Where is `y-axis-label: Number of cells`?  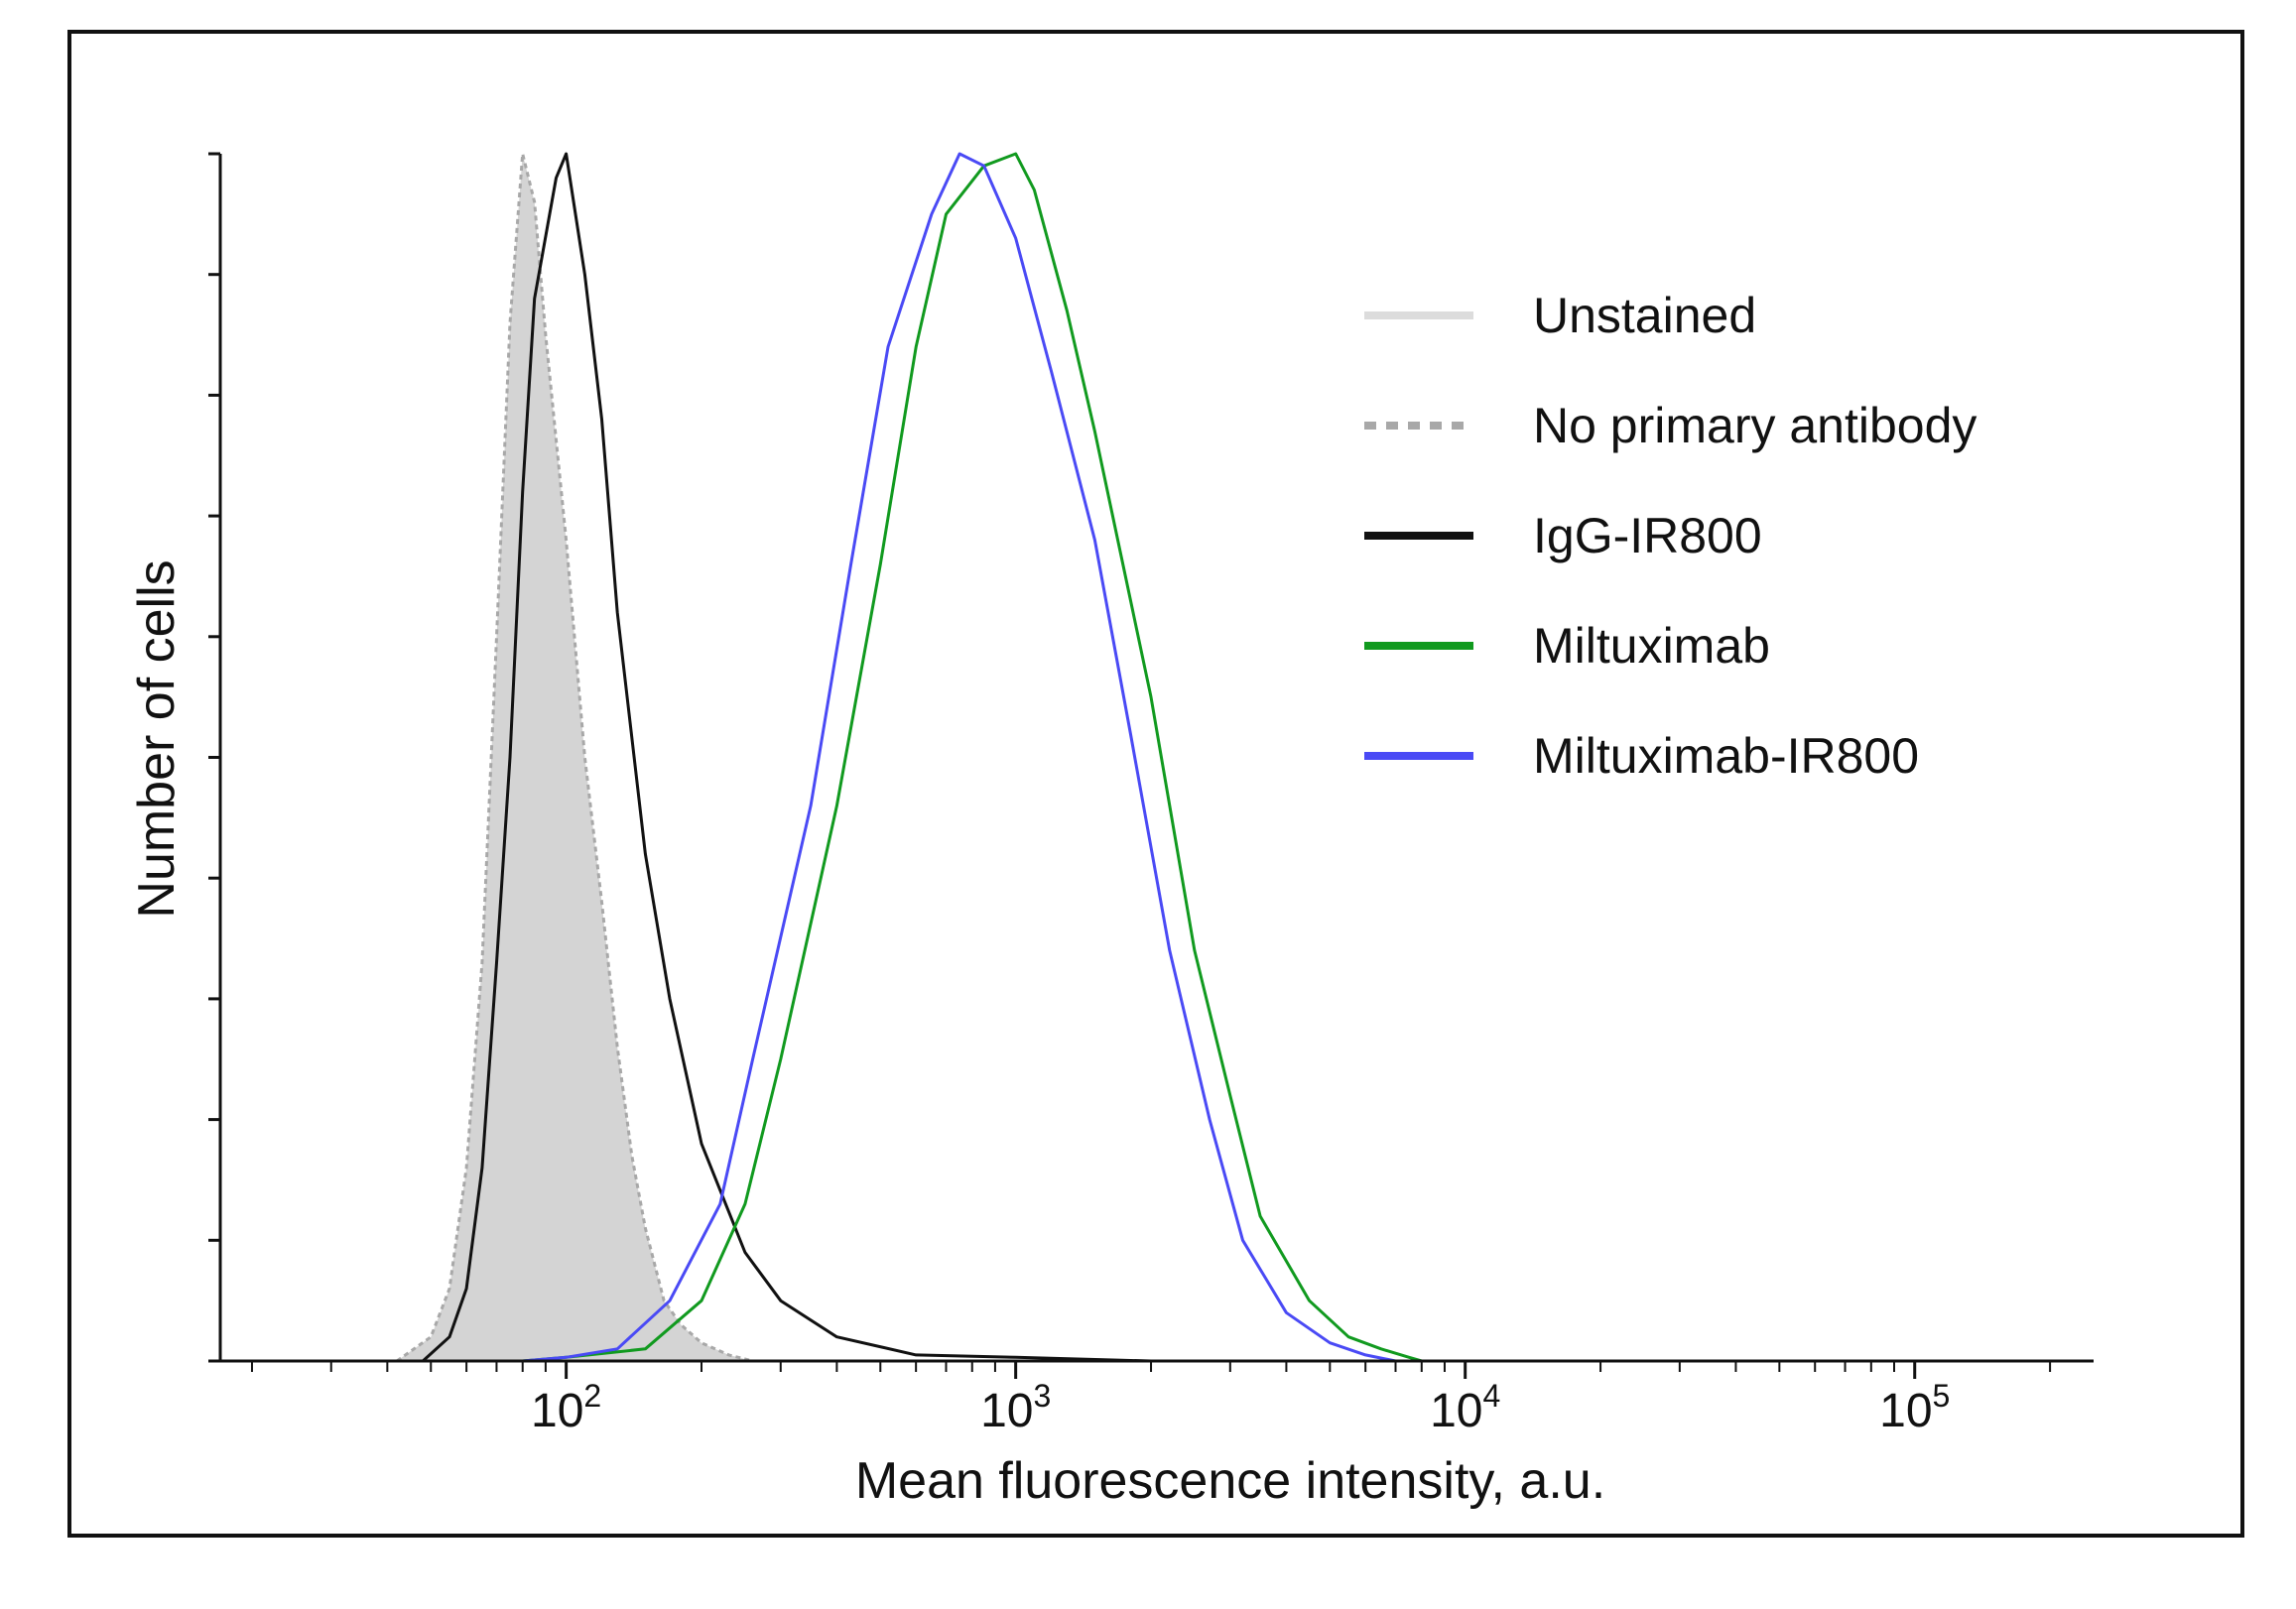
y-axis-label: Number of cells is located at coordinates (157, 738).